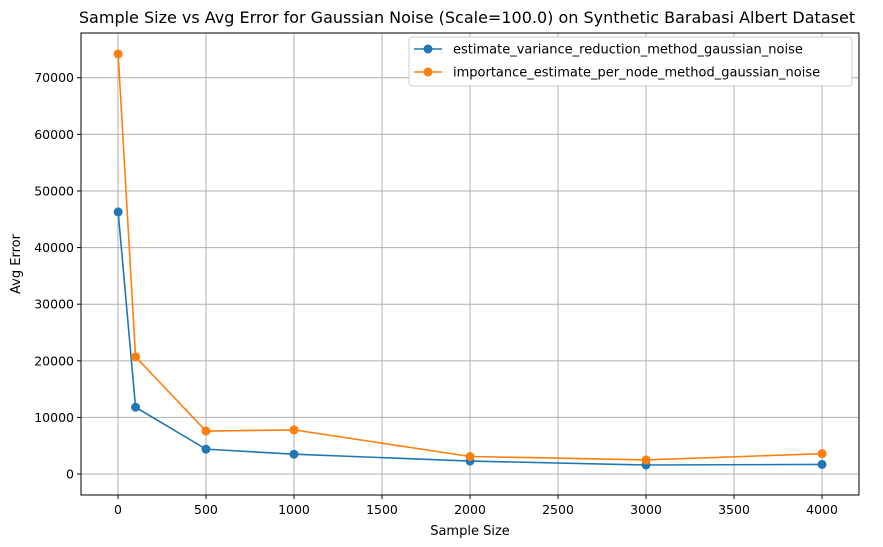  What do you see at coordinates (118, 509) in the screenshot?
I see `x-tick-label: 0` at bounding box center [118, 509].